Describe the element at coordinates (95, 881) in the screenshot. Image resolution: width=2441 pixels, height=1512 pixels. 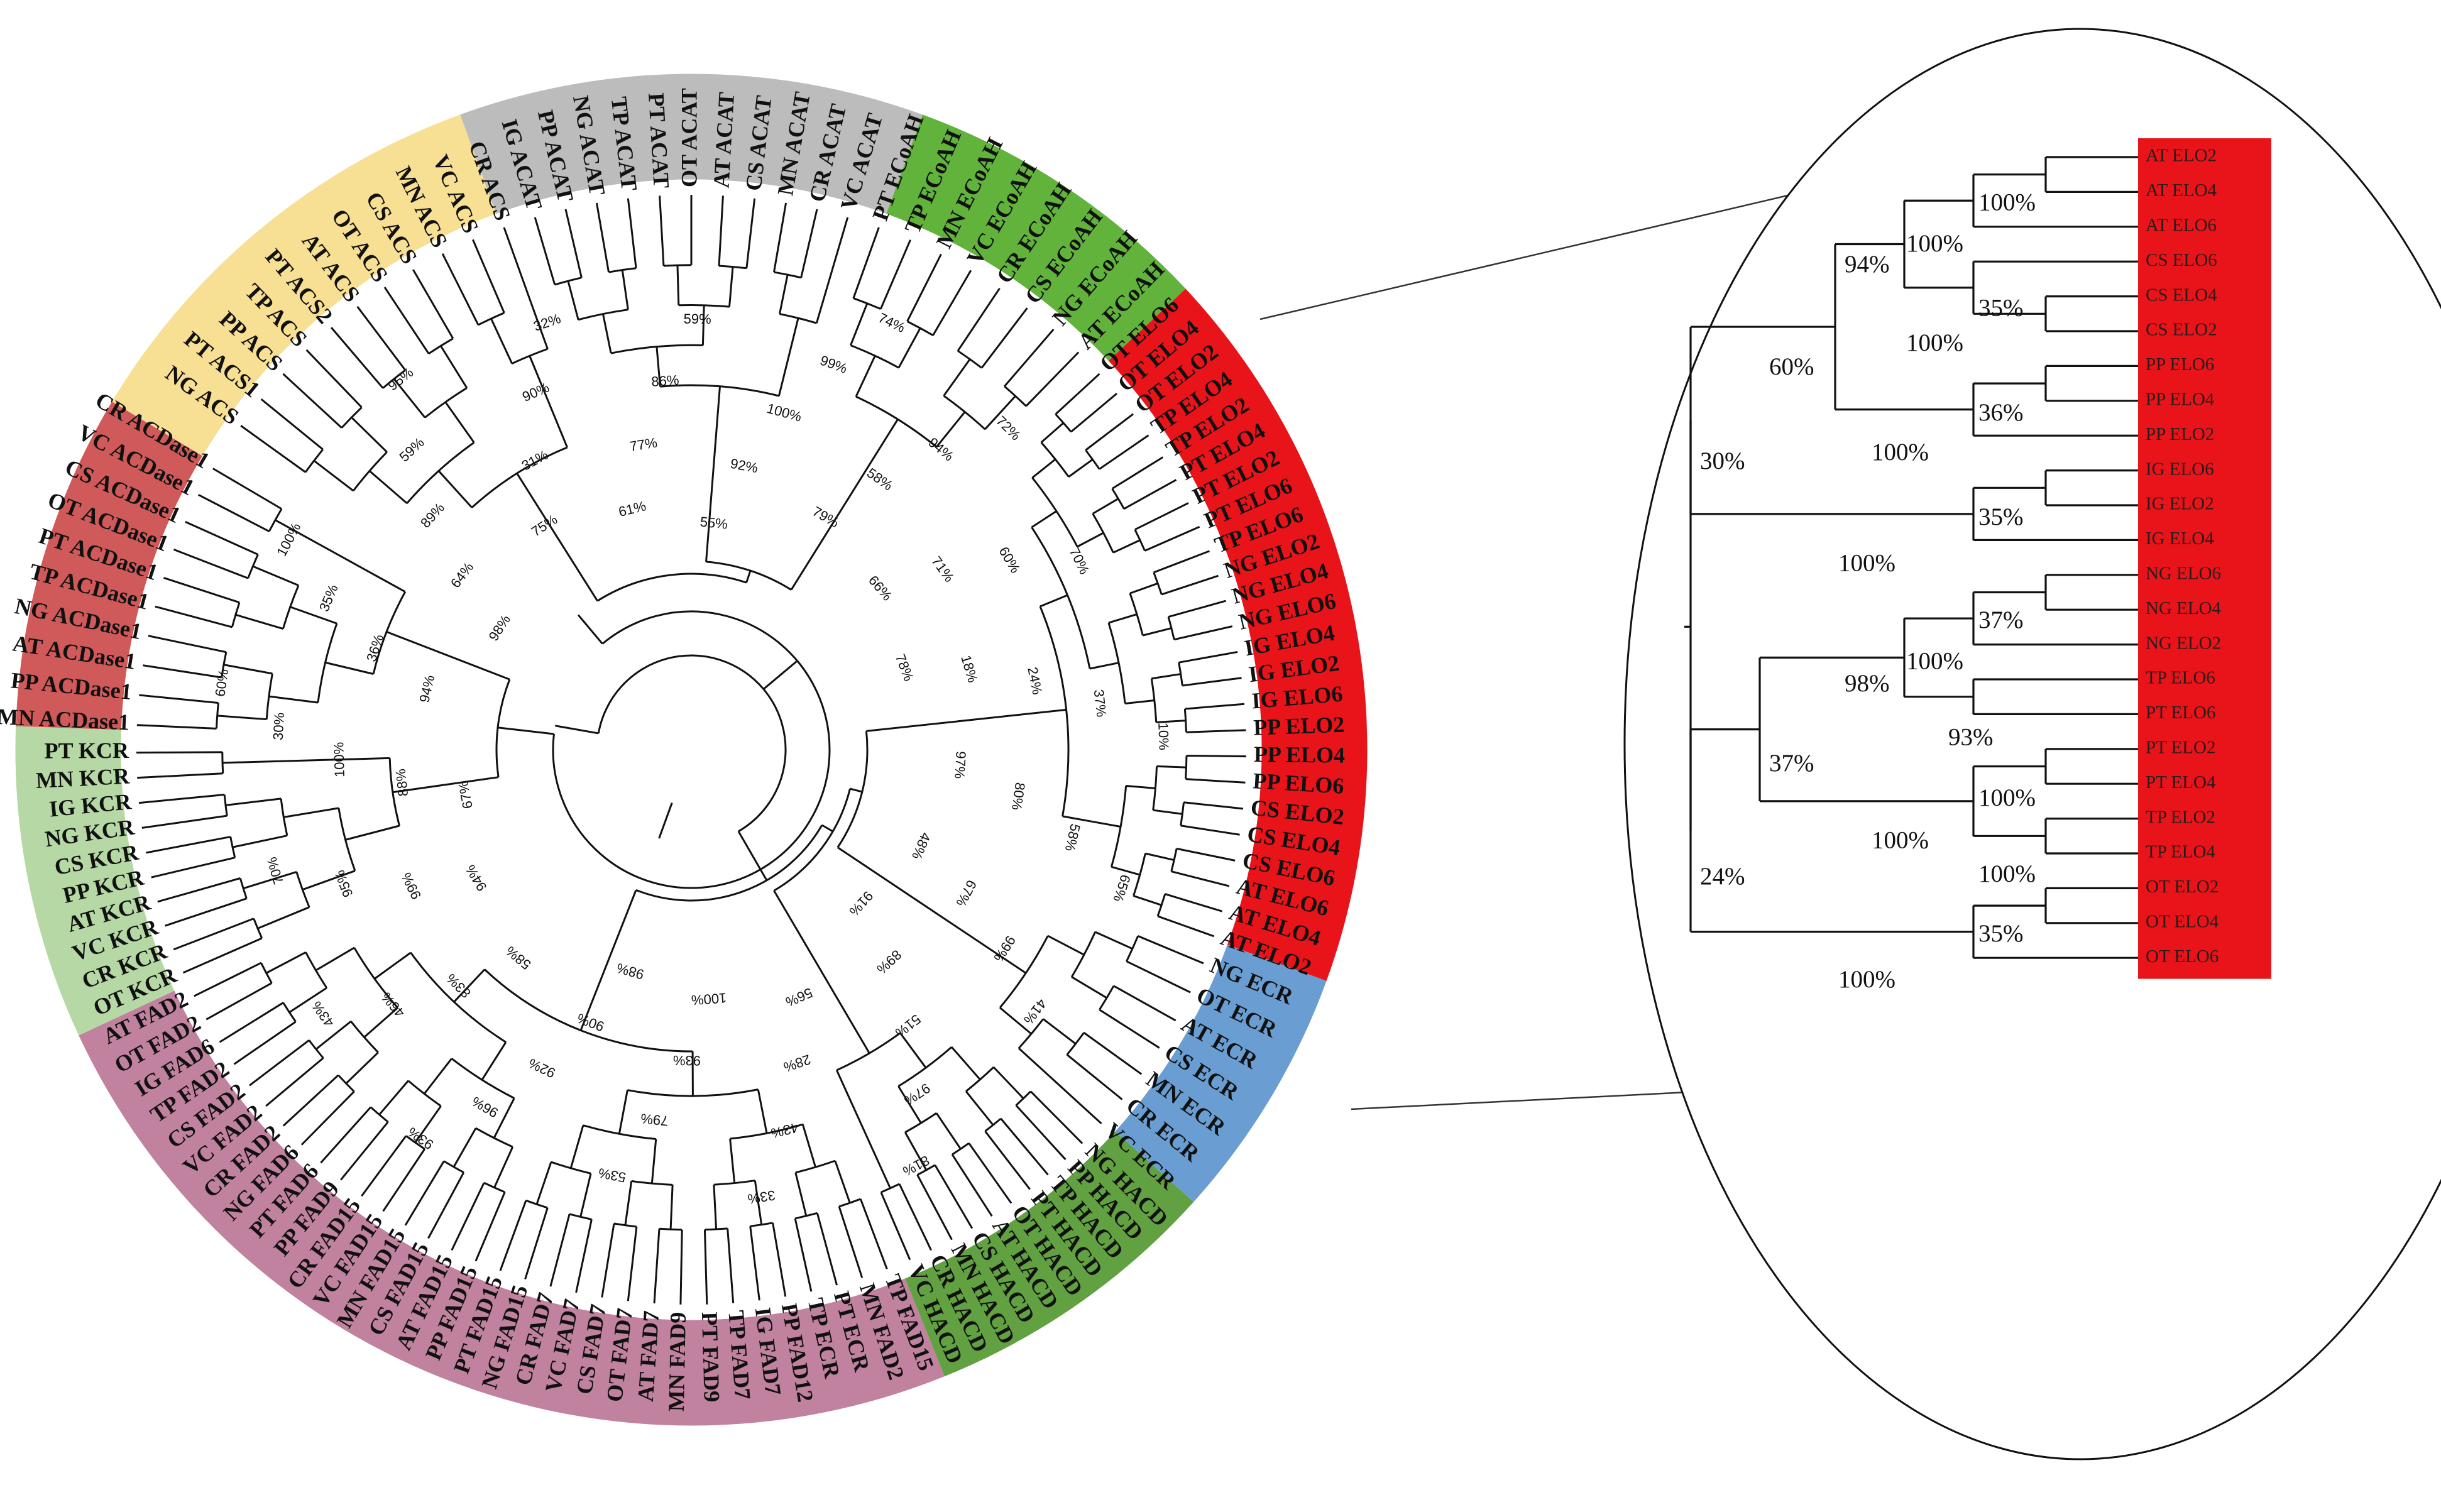
I see `clade-sector-kcr` at that location.